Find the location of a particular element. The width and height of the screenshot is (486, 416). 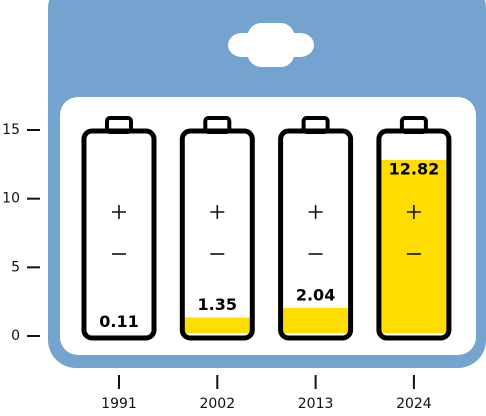

hanger-hole is located at coordinates (271, 45).